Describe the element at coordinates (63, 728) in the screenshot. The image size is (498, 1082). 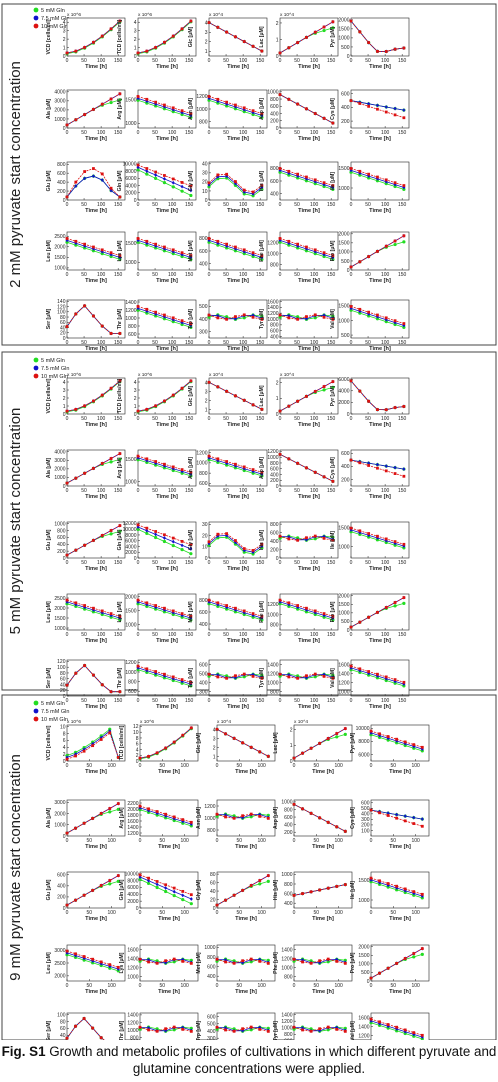
I see `y-tick-label: 10` at that location.